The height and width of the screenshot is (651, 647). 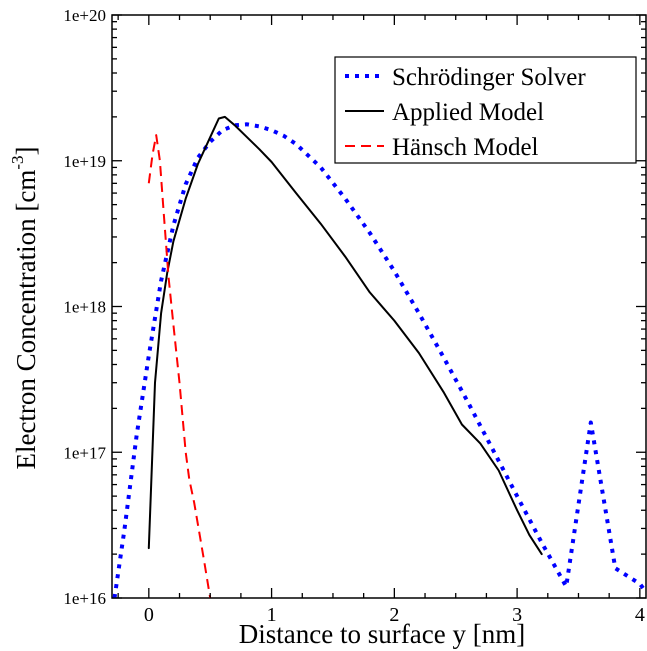 I want to click on legend-box, so click(x=485, y=110).